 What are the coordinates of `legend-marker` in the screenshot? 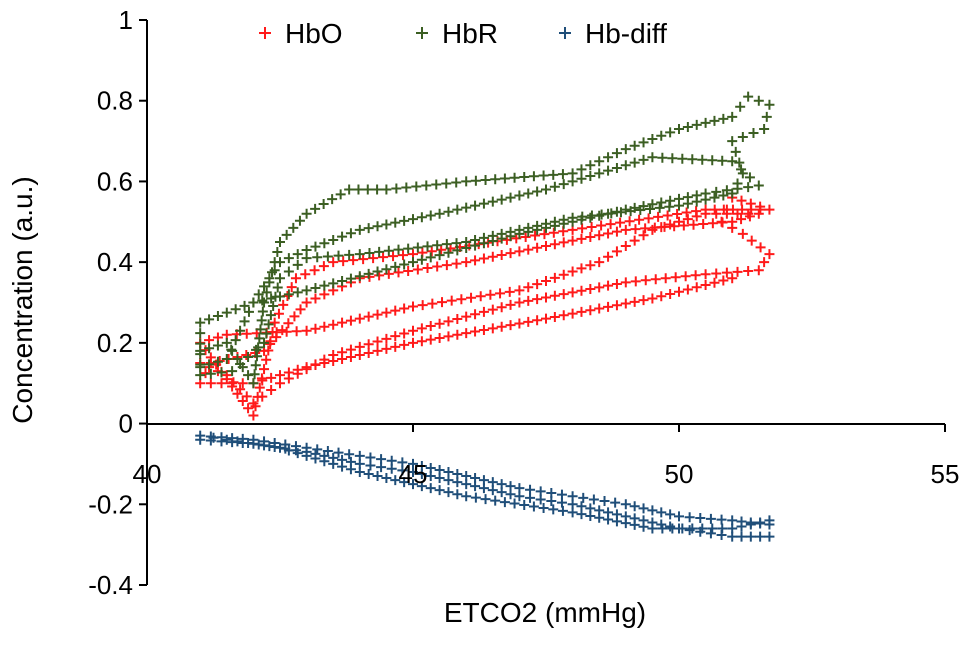 It's located at (422, 33).